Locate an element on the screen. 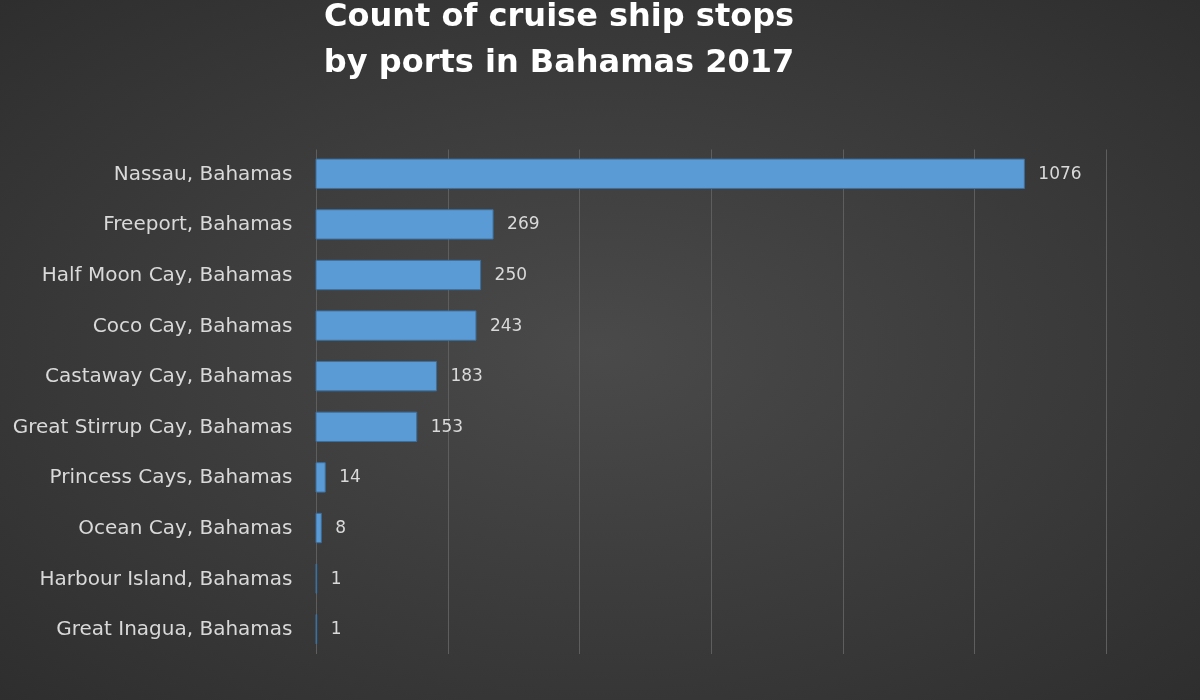 This screenshot has width=1200, height=700. y-tick-label: Half Moon Cay, Bahamas is located at coordinates (167, 274).